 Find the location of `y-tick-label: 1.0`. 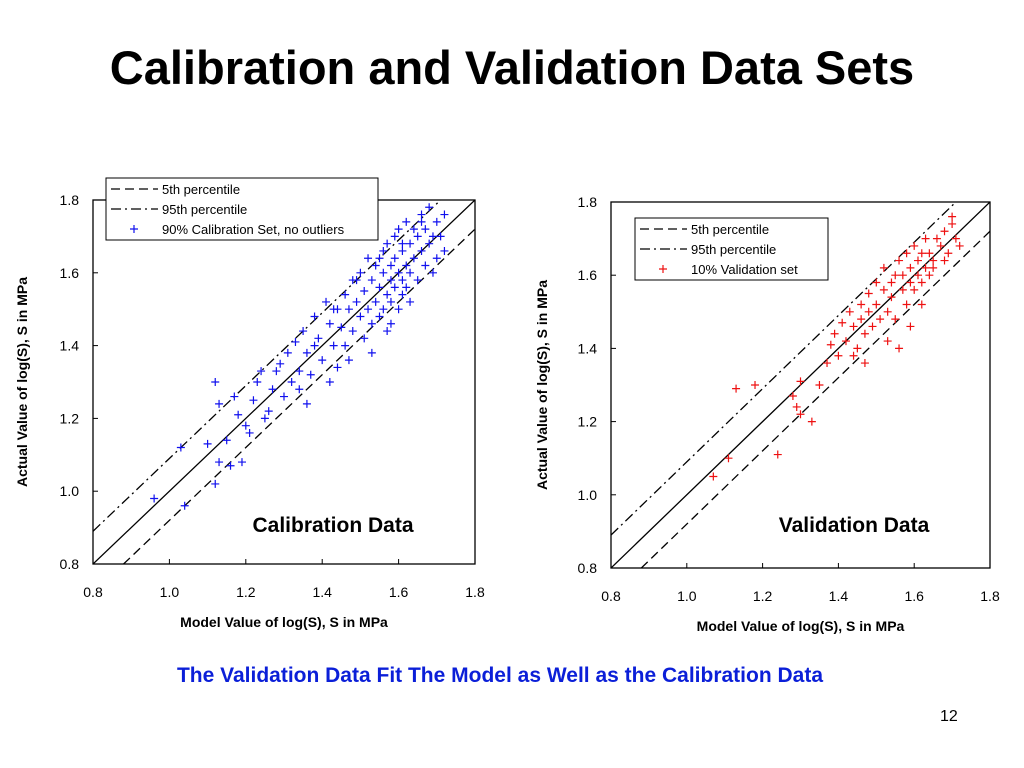

y-tick-label: 1.0 is located at coordinates (70, 491).